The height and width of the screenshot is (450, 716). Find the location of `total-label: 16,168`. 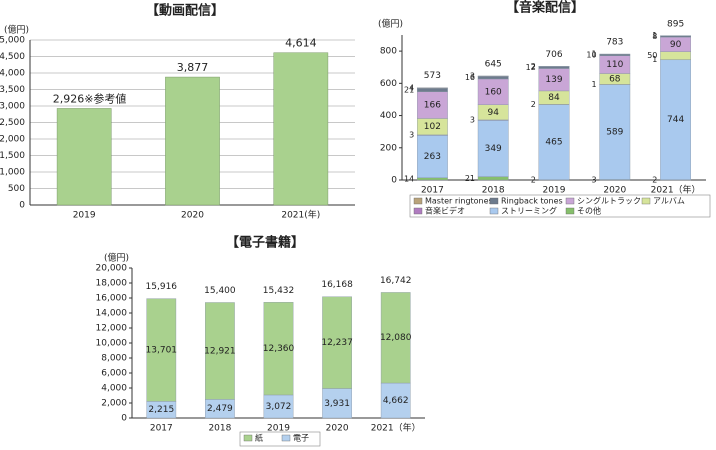

total-label: 16,168 is located at coordinates (337, 285).